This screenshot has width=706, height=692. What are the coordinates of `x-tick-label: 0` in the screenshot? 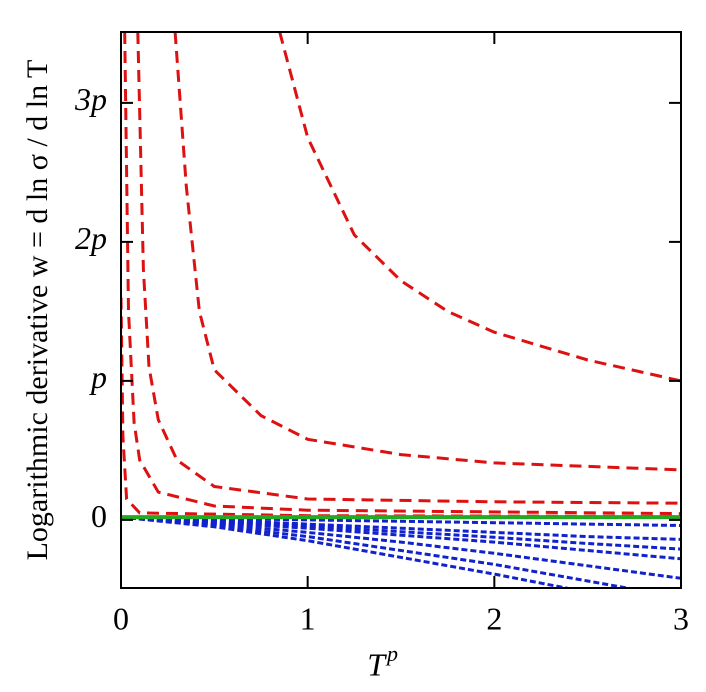 It's located at (121, 618).